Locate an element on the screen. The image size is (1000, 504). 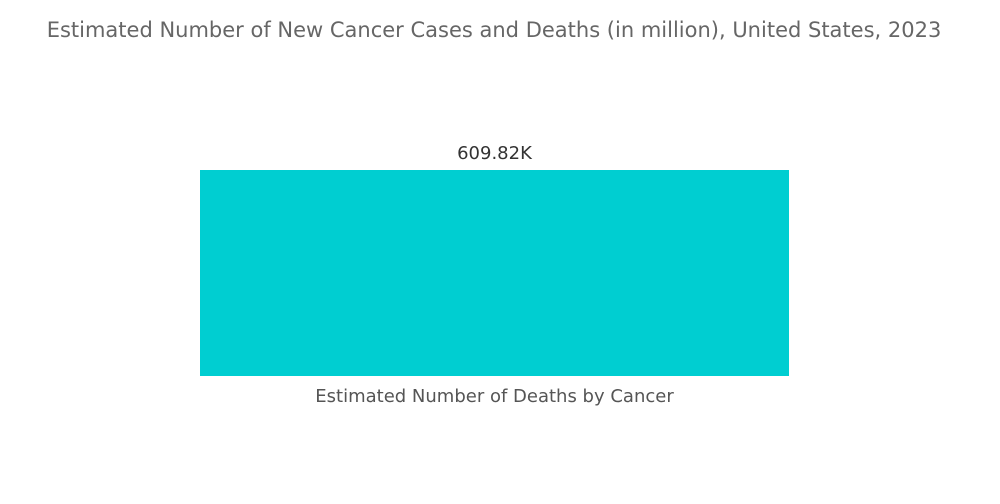
x-tick-label: Estimated Number of Deaths by Cancer is located at coordinates (494, 396).